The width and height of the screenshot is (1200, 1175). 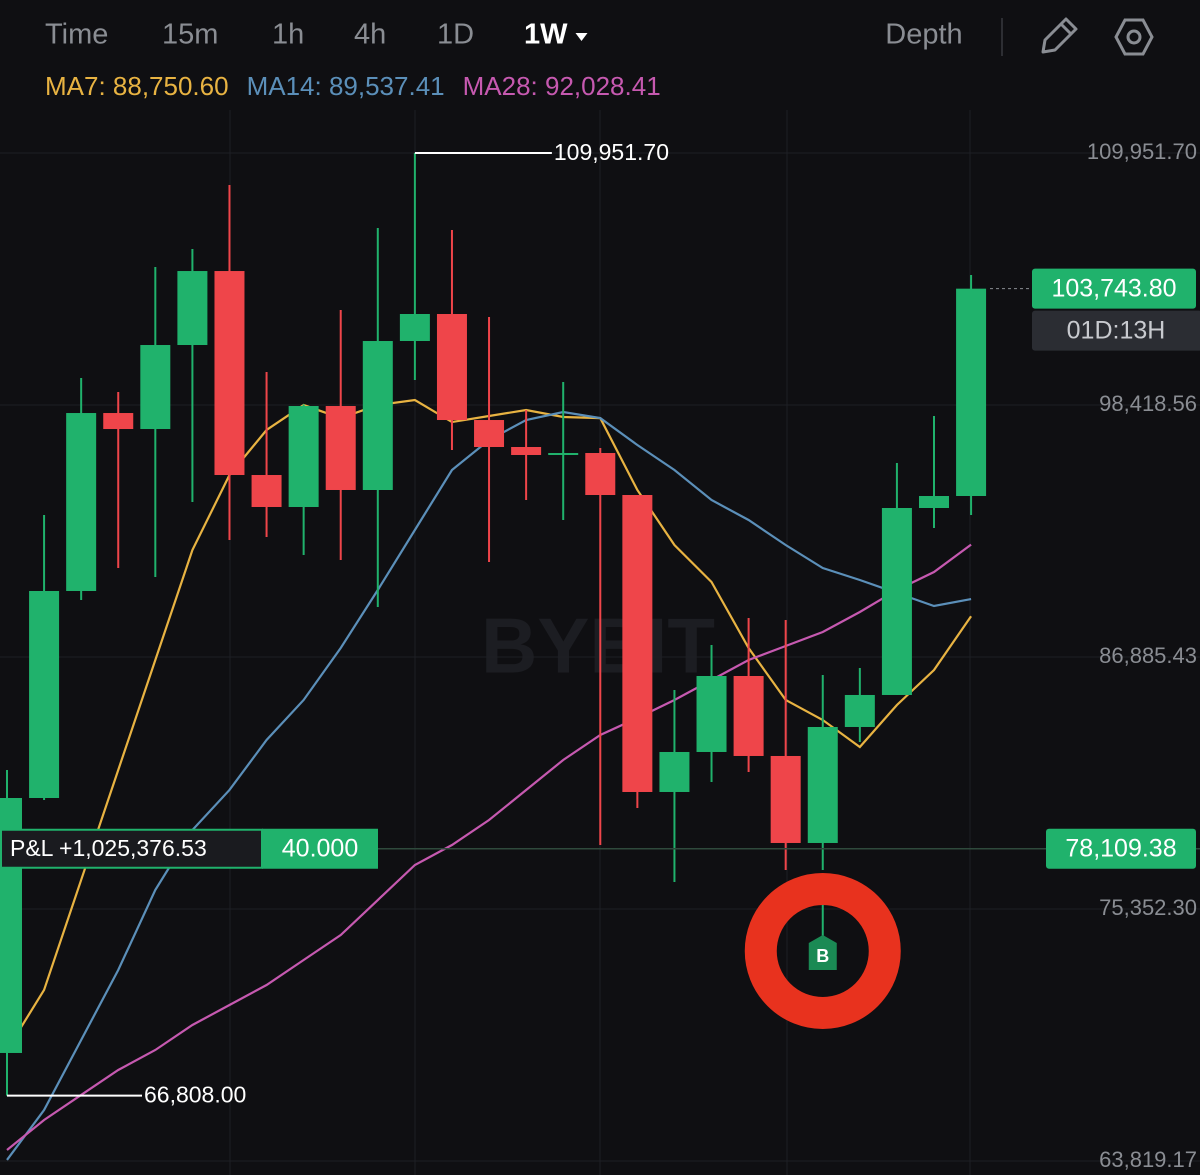 I want to click on timeframe-tab: 4h, so click(x=370, y=35).